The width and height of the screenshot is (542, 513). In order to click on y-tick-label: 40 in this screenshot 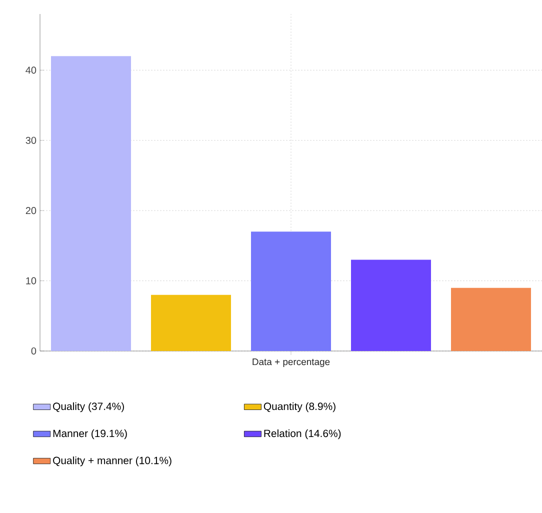, I will do `click(31, 70)`.